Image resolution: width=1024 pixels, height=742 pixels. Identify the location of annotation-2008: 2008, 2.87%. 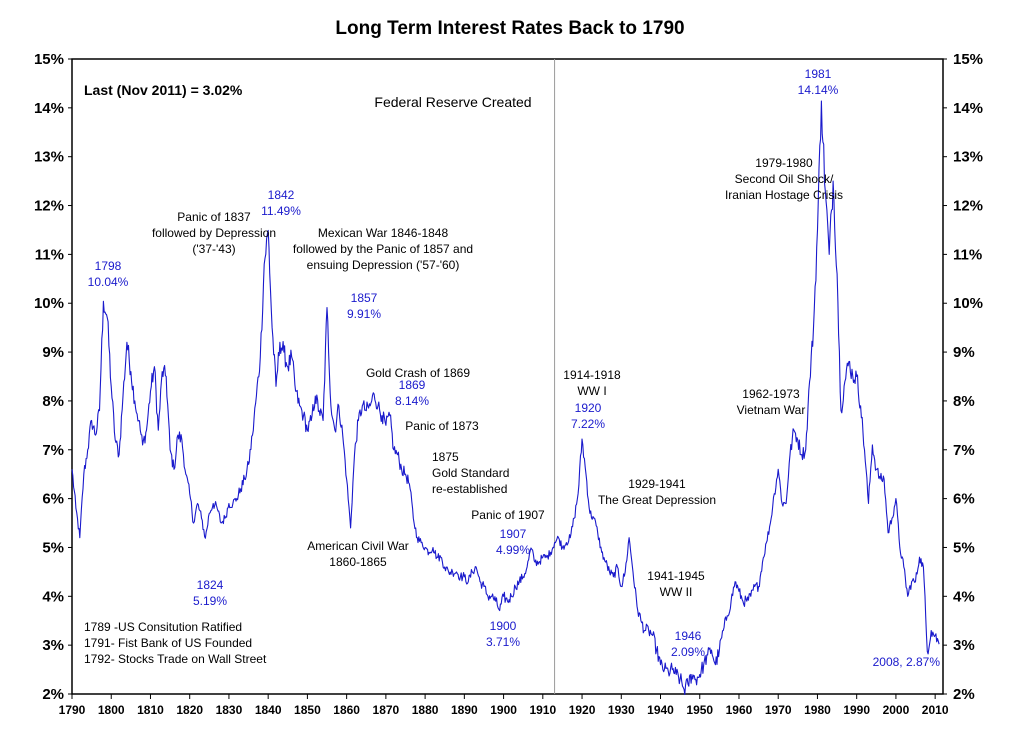
(907, 662).